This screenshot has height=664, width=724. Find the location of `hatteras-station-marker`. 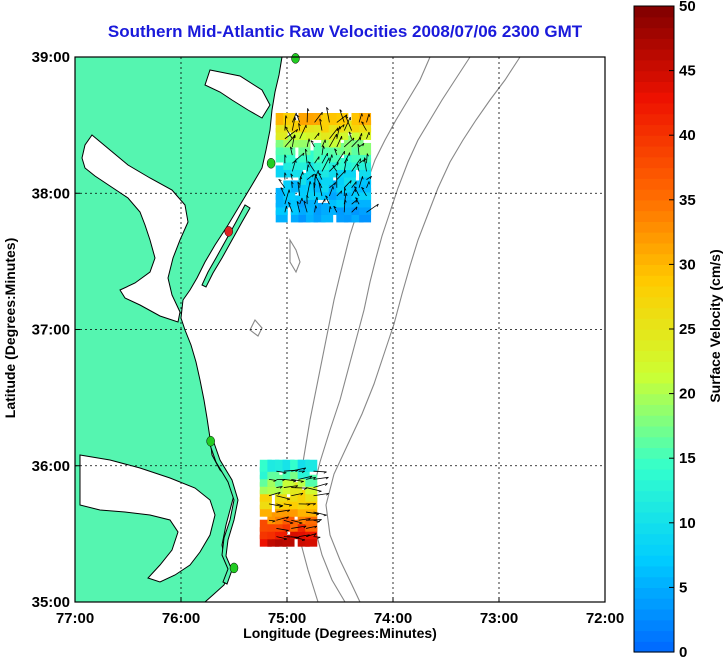

hatteras-station-marker is located at coordinates (234, 568).